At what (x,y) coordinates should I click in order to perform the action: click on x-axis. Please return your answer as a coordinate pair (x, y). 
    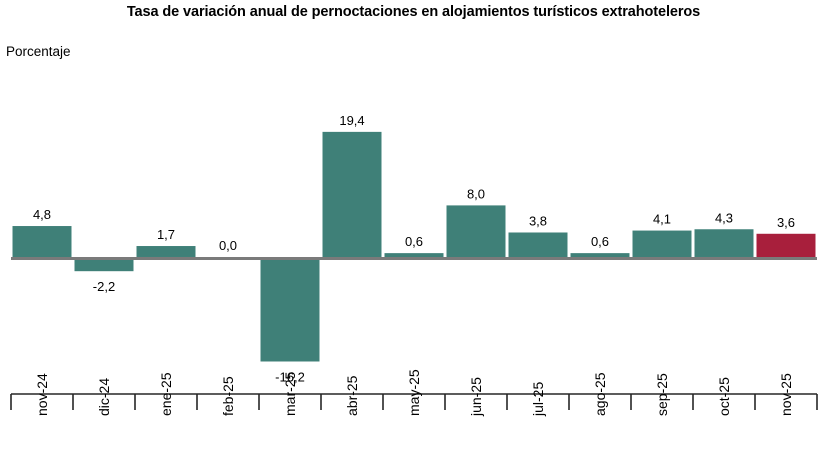
    Looking at the image, I should click on (414, 401).